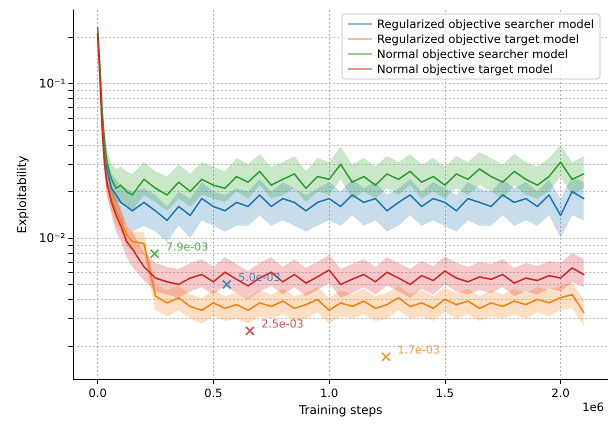  Describe the element at coordinates (22, 195) in the screenshot. I see `y-axis-title: Exploitability` at that location.